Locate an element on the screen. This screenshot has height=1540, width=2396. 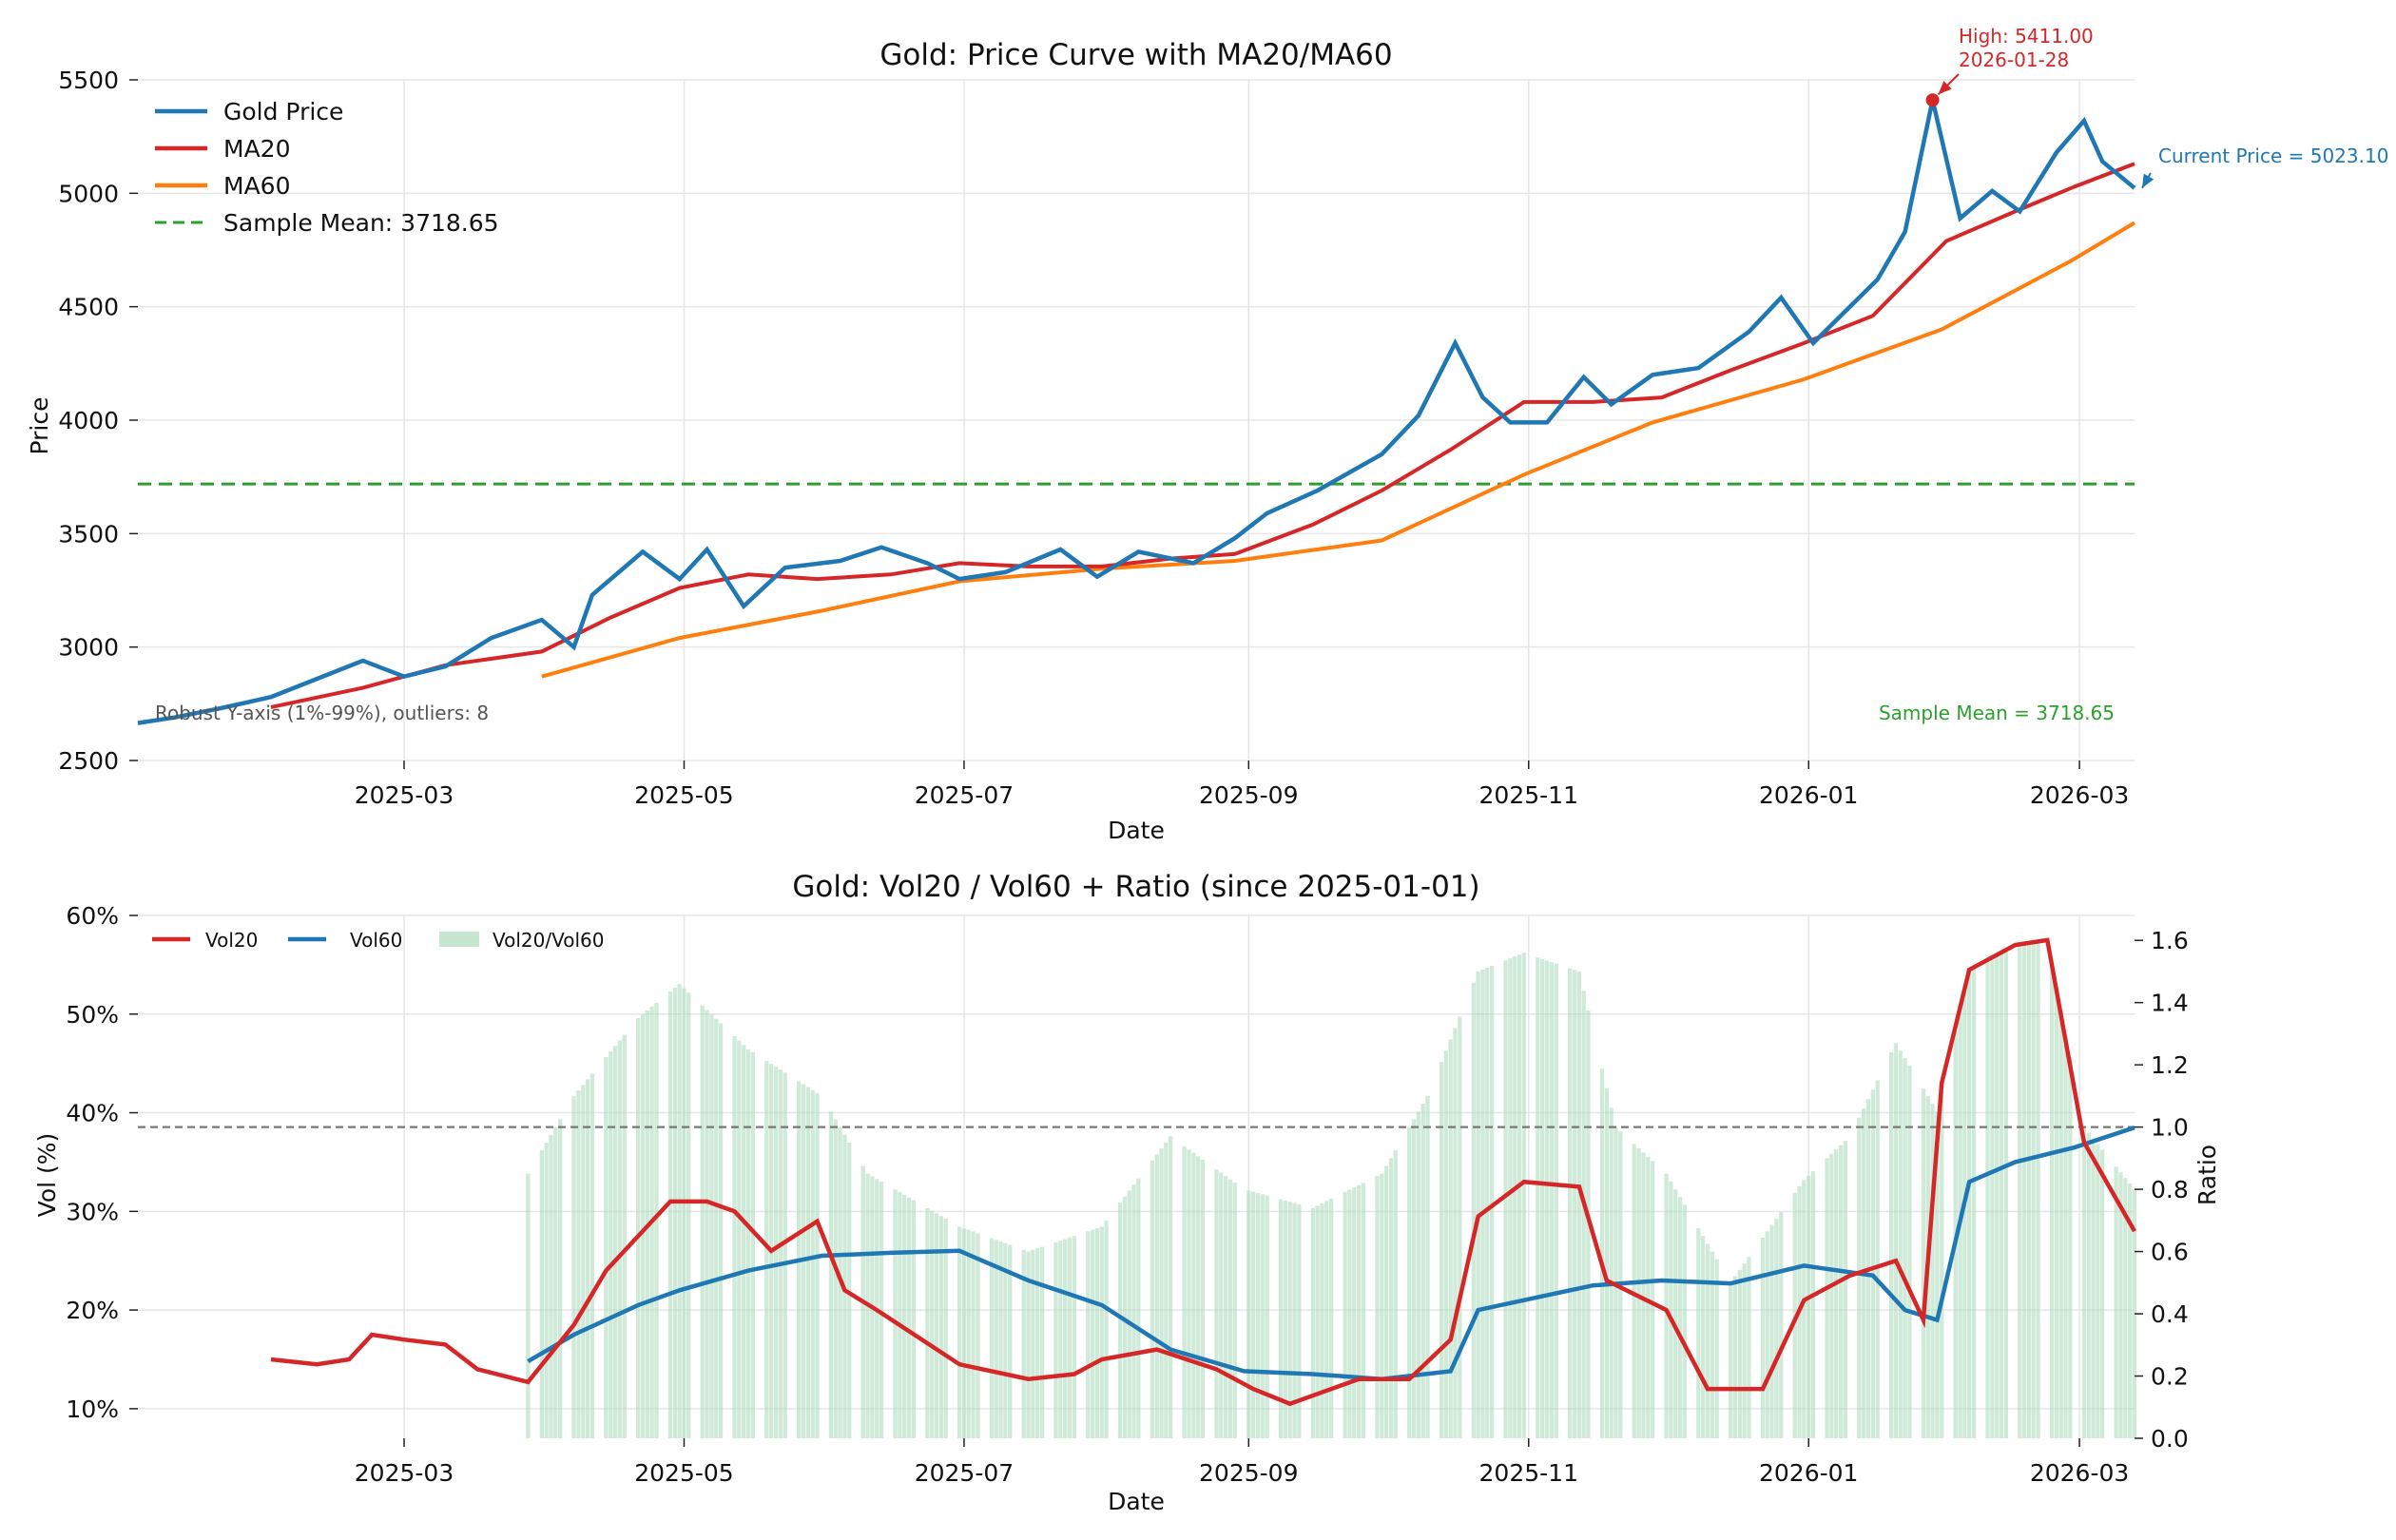
vol-y-tick-label: 40% is located at coordinates (92, 1113).